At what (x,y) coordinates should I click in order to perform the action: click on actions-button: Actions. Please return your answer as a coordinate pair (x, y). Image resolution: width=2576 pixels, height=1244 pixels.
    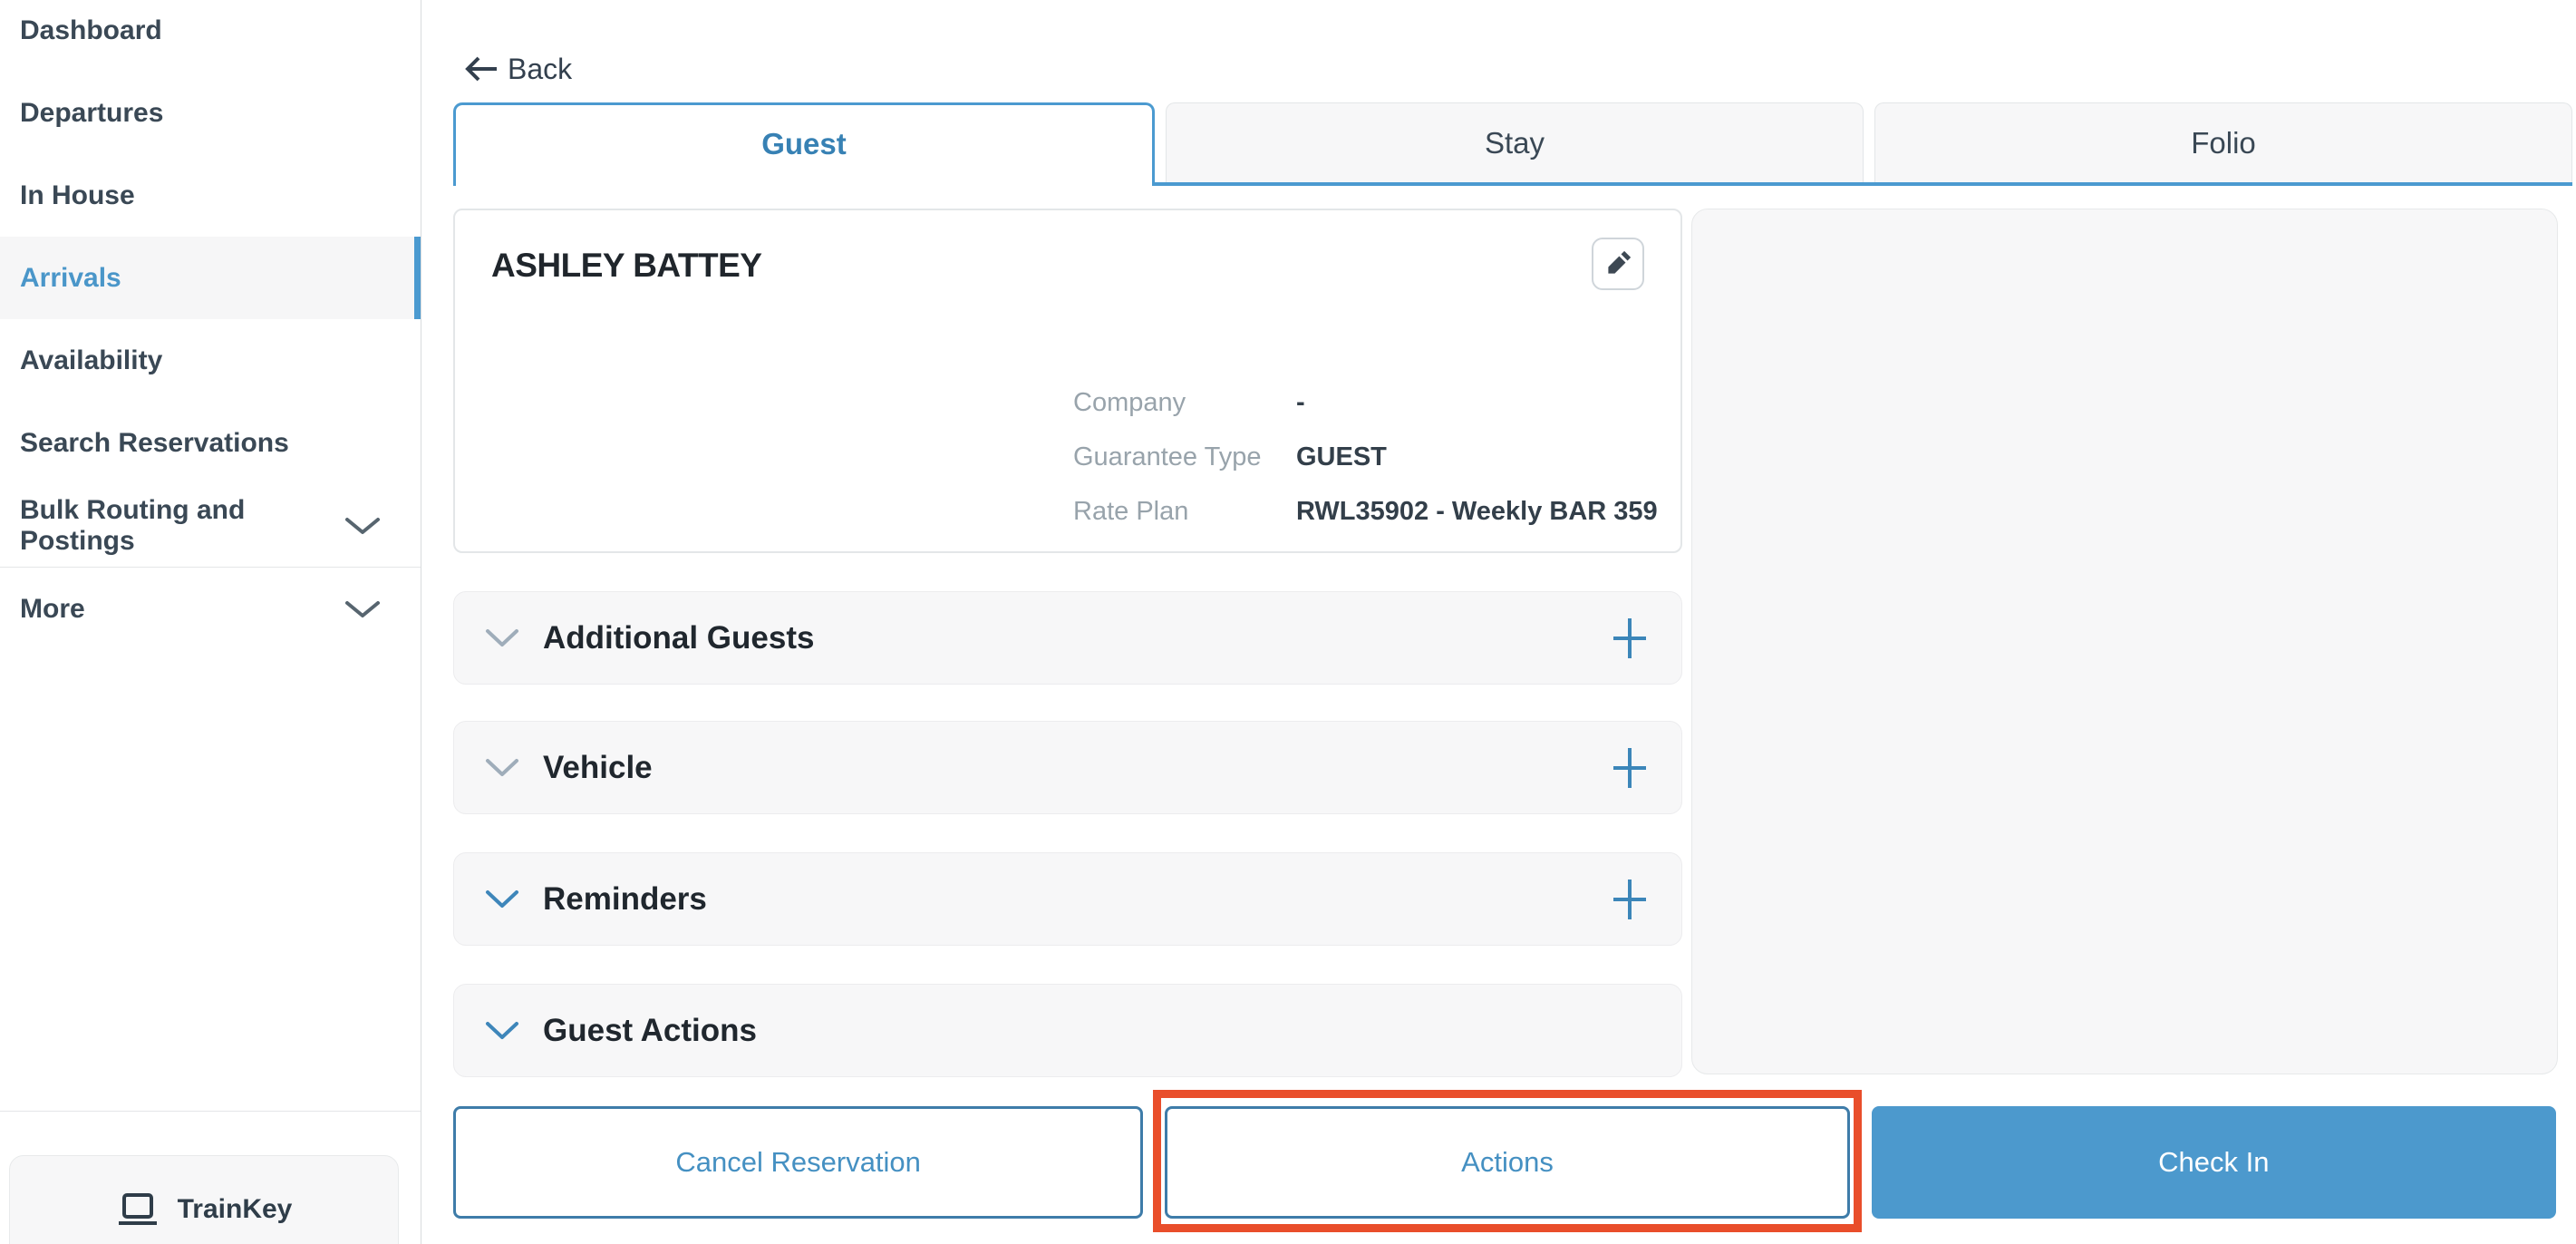
    Looking at the image, I should click on (1507, 1162).